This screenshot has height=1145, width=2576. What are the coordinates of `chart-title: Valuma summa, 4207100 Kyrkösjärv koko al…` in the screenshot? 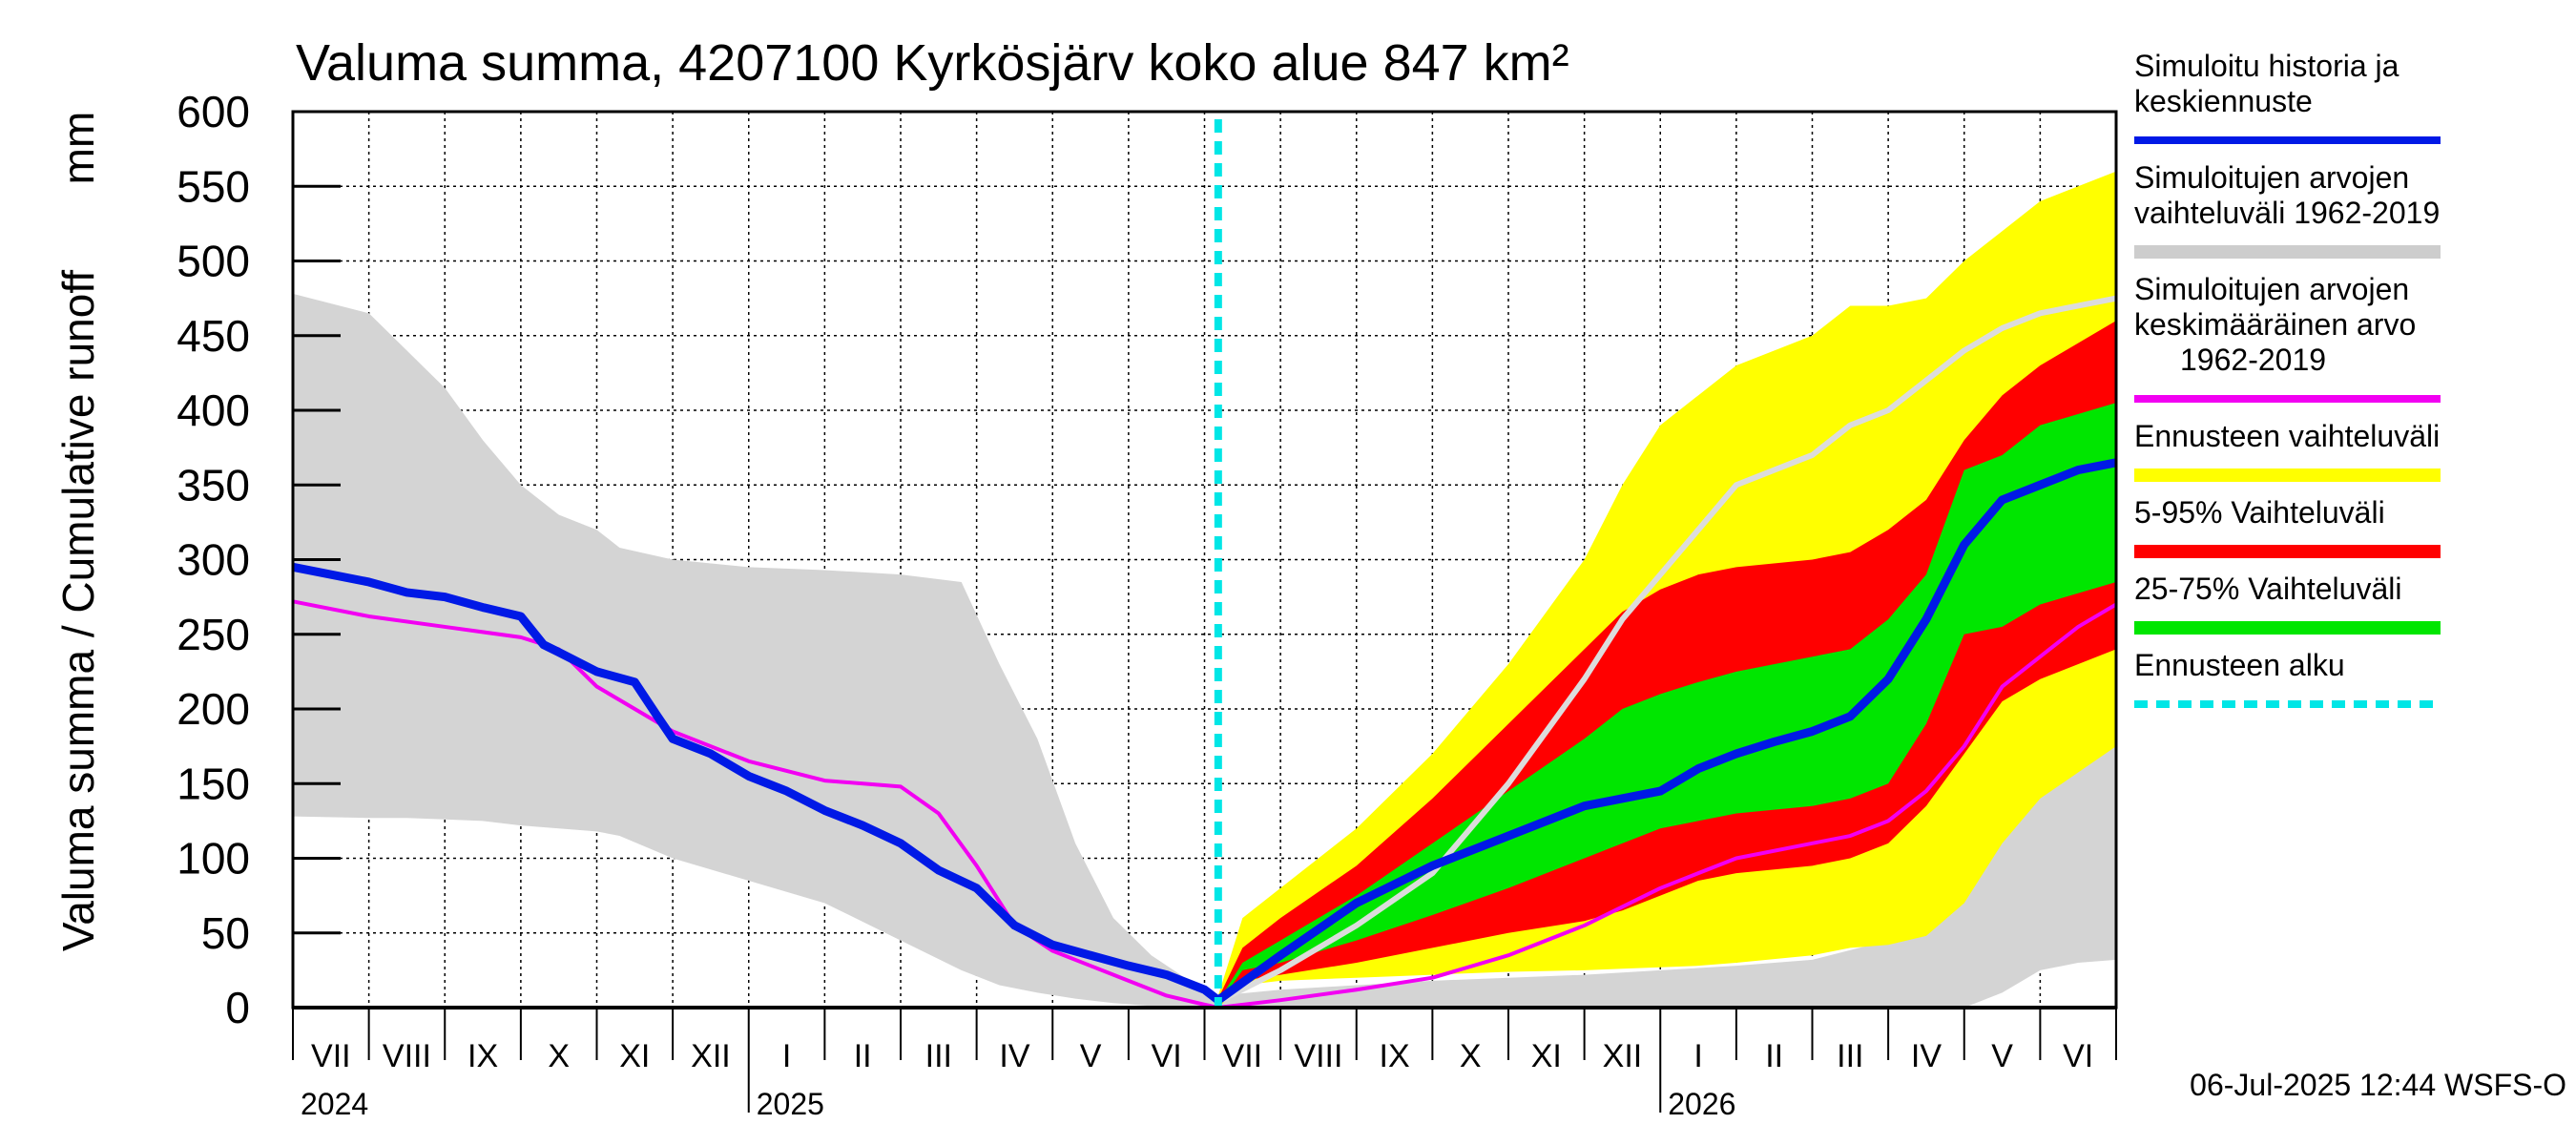 It's located at (932, 63).